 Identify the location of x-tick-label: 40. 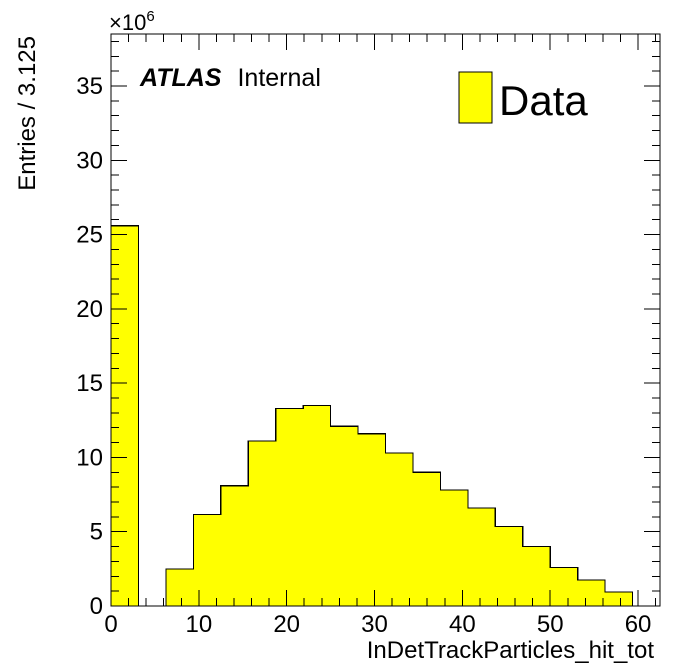
(462, 624).